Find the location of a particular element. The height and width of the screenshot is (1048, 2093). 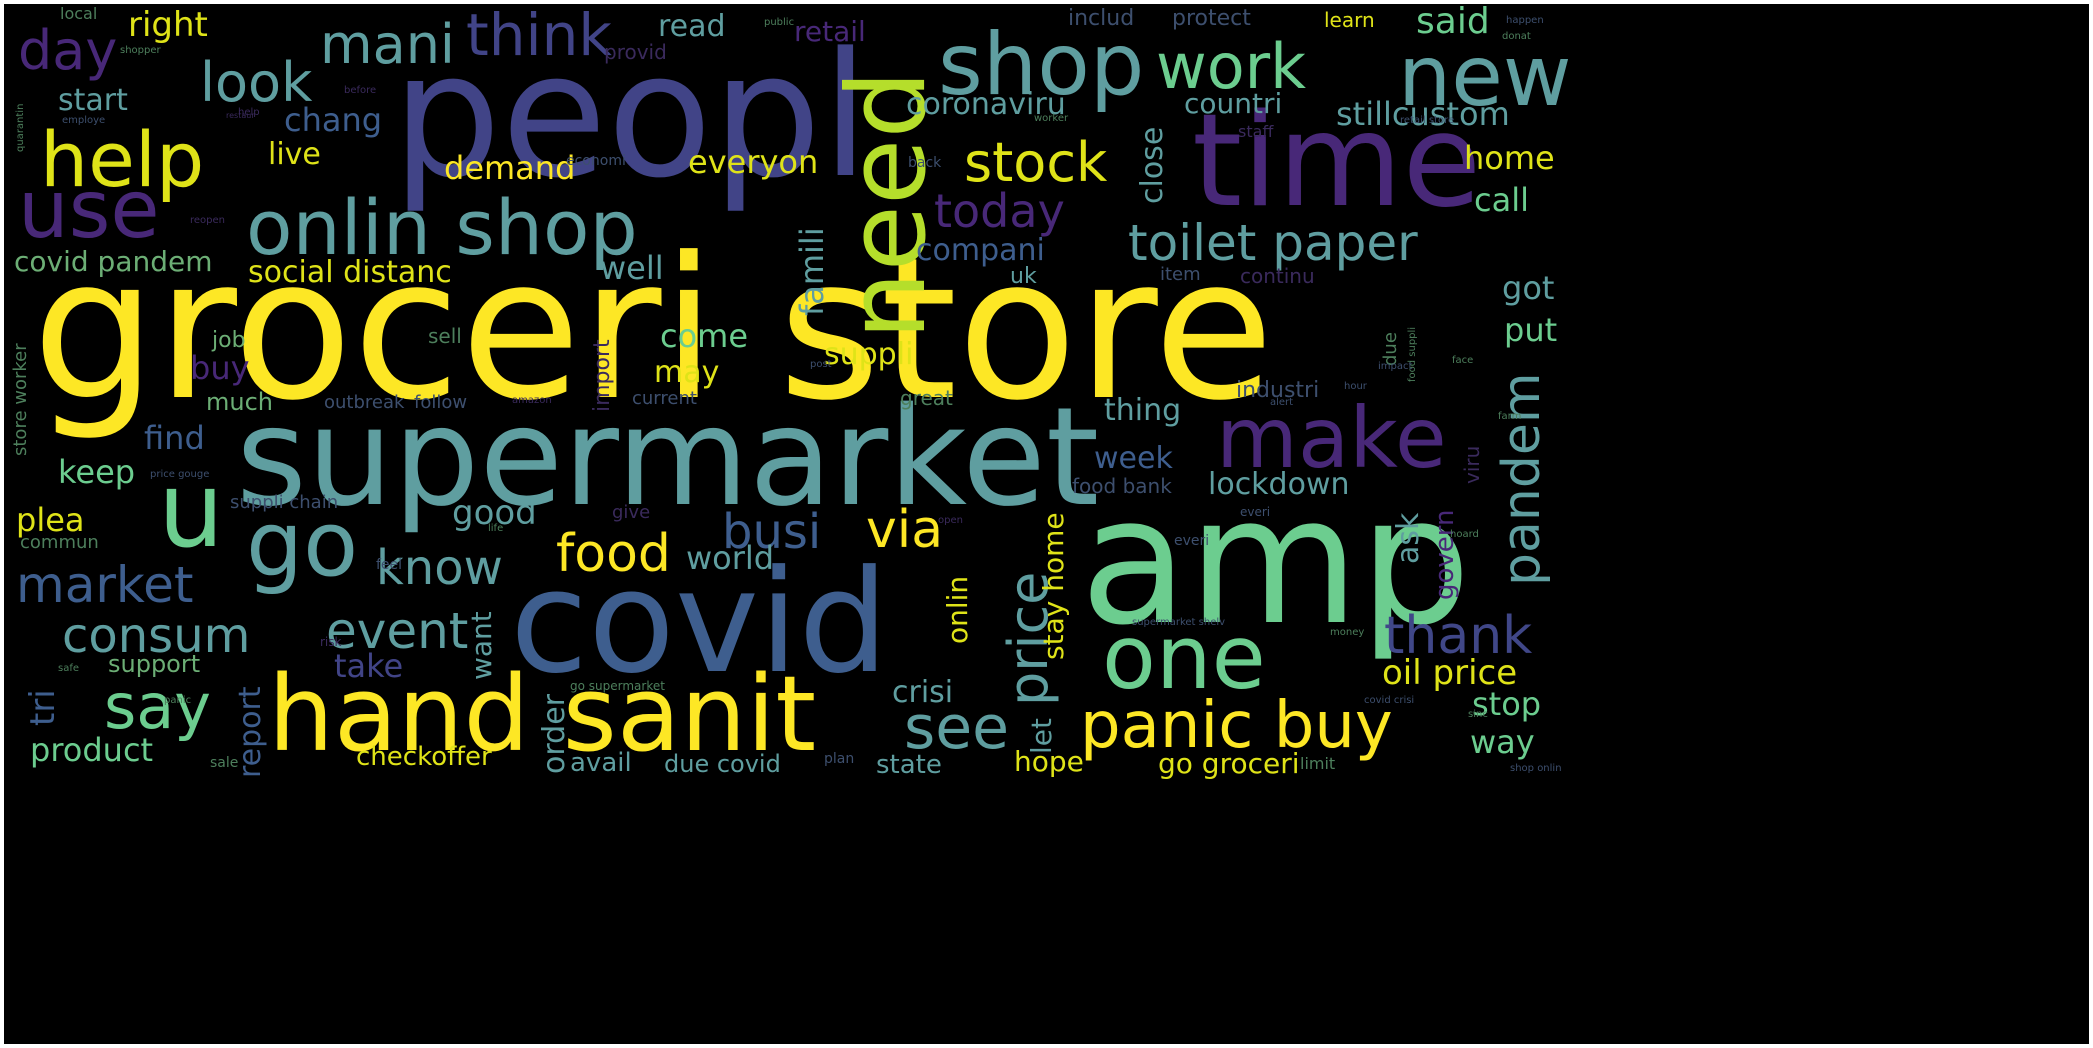

word-open: open is located at coordinates (950, 520).